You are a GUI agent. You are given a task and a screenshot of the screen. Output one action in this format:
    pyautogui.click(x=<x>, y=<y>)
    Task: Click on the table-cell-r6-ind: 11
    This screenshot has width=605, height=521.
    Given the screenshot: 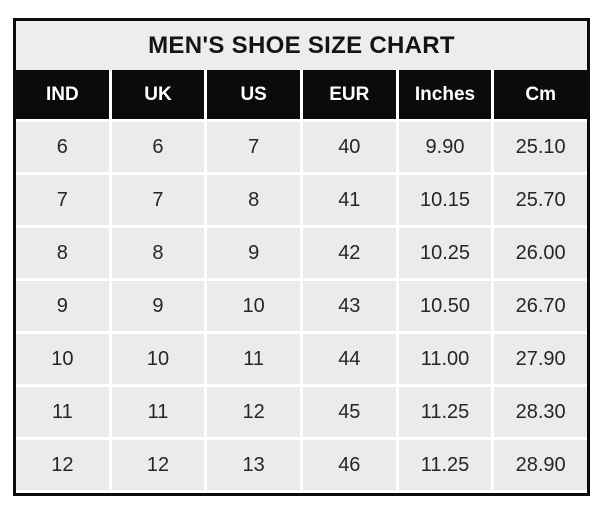 What is the action you would take?
    pyautogui.click(x=62, y=412)
    